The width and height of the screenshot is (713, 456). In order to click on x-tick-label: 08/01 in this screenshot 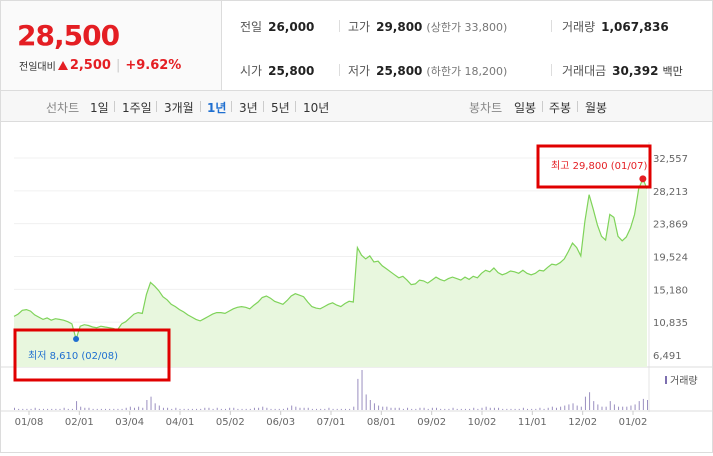, I will do `click(381, 422)`.